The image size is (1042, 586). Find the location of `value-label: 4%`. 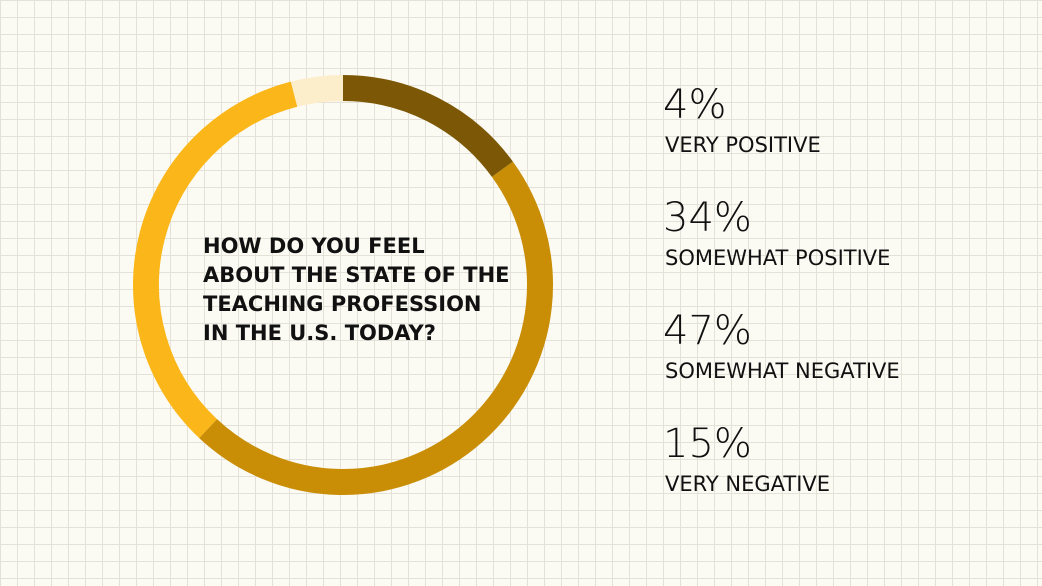

value-label: 4% is located at coordinates (694, 105).